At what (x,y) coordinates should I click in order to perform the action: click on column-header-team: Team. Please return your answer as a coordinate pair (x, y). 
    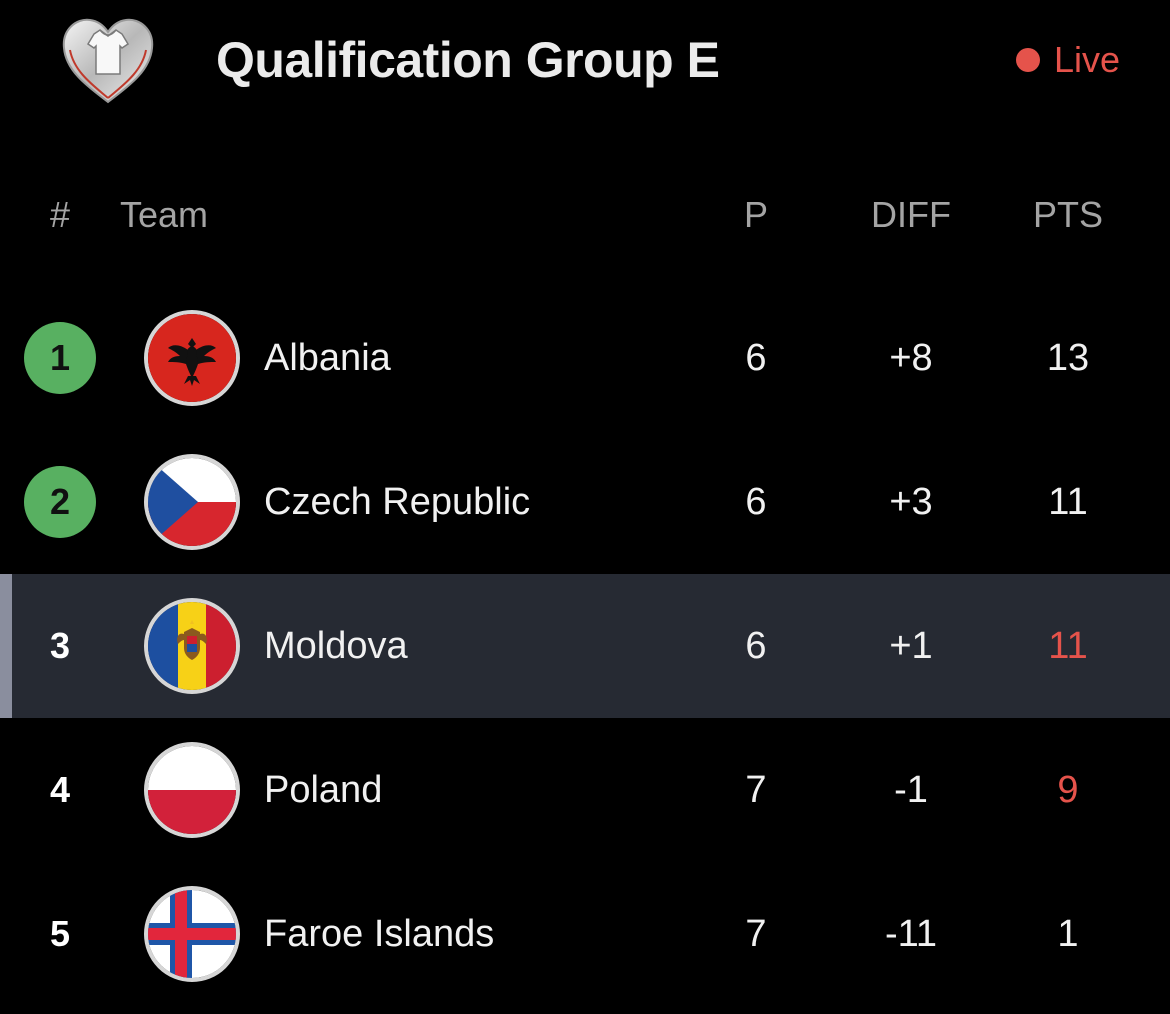
    Looking at the image, I should click on (164, 214).